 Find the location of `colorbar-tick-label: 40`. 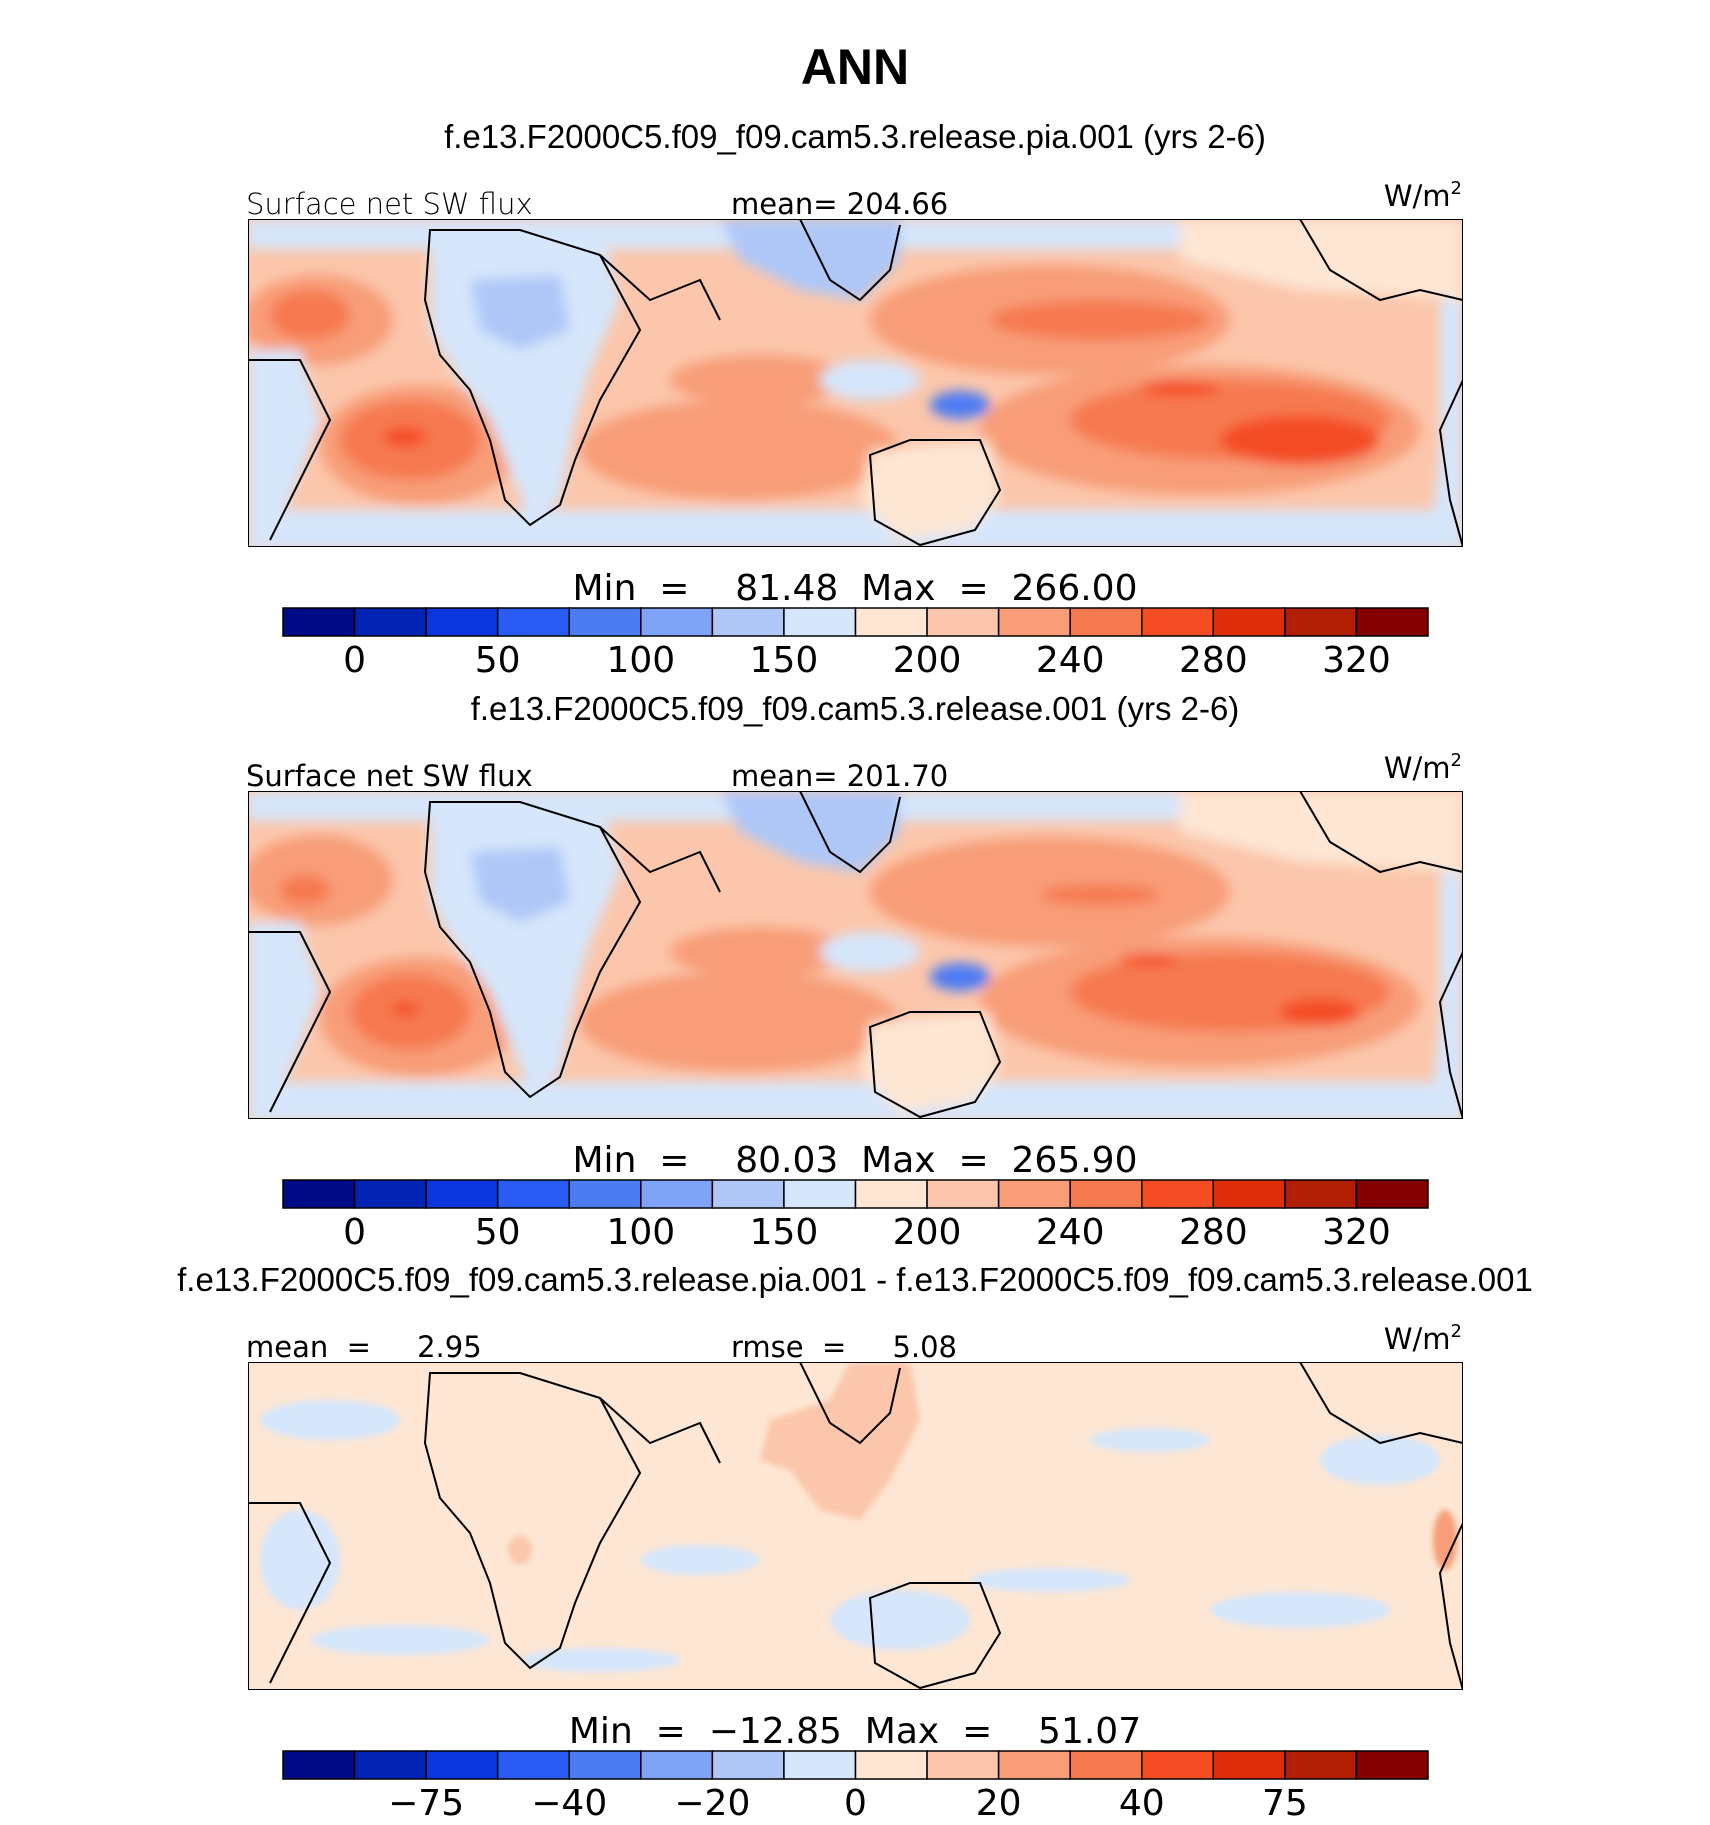

colorbar-tick-label: 40 is located at coordinates (1142, 1801).